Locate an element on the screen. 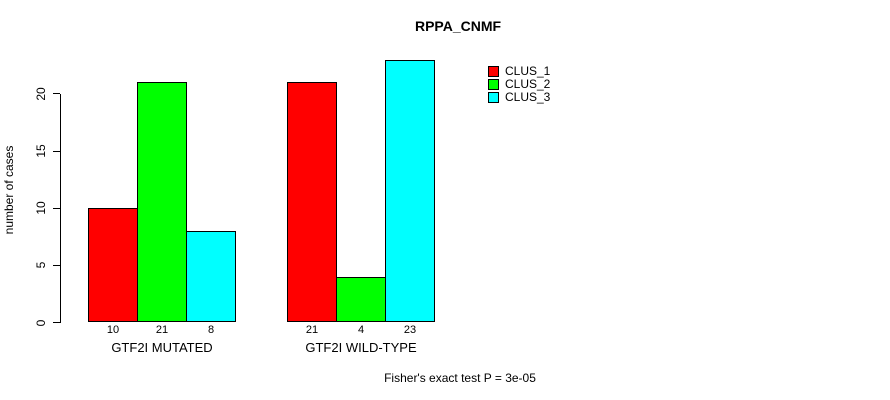 The width and height of the screenshot is (890, 400). y-axis-tick-label: 15 is located at coordinates (41, 151).